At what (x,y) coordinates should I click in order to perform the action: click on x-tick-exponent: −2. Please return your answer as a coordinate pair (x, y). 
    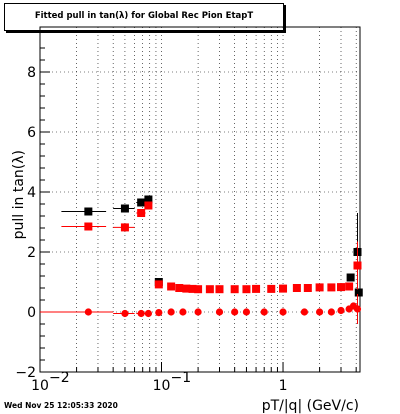
    Looking at the image, I should click on (59, 378).